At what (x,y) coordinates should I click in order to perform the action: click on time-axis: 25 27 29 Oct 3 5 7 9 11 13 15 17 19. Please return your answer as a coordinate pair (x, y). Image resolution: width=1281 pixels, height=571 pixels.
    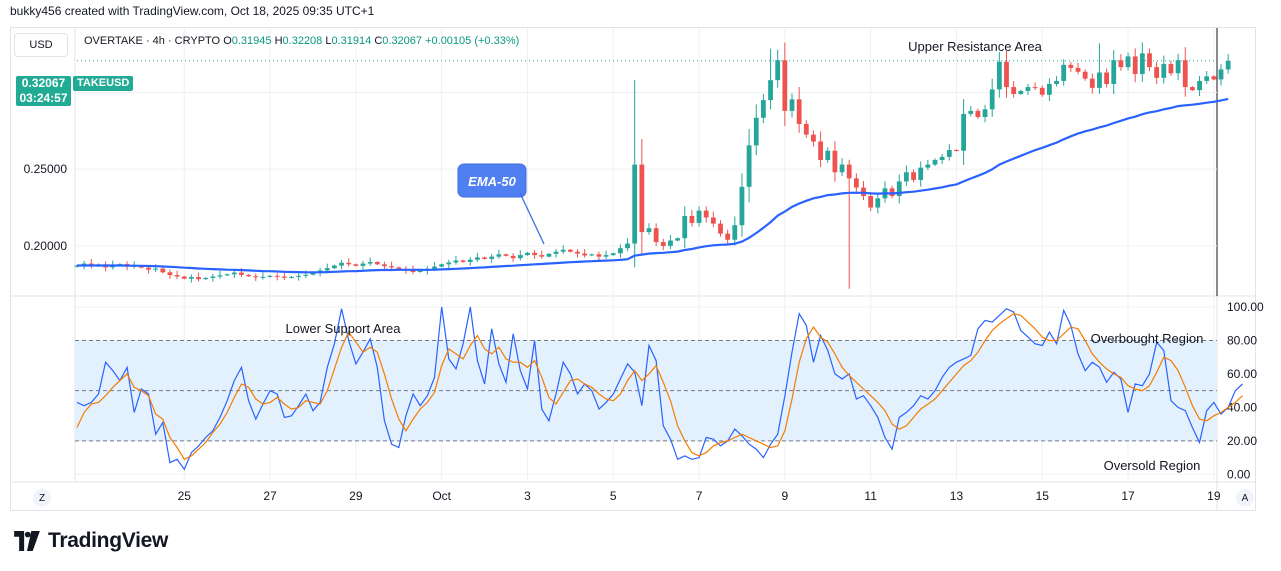
    Looking at the image, I should click on (699, 496).